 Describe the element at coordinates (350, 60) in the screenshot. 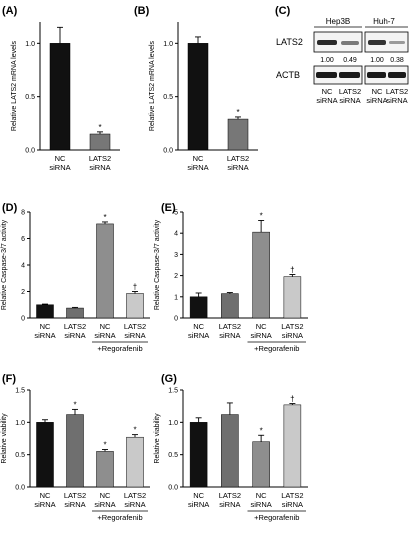

I see `quantification-value: 0.49` at that location.